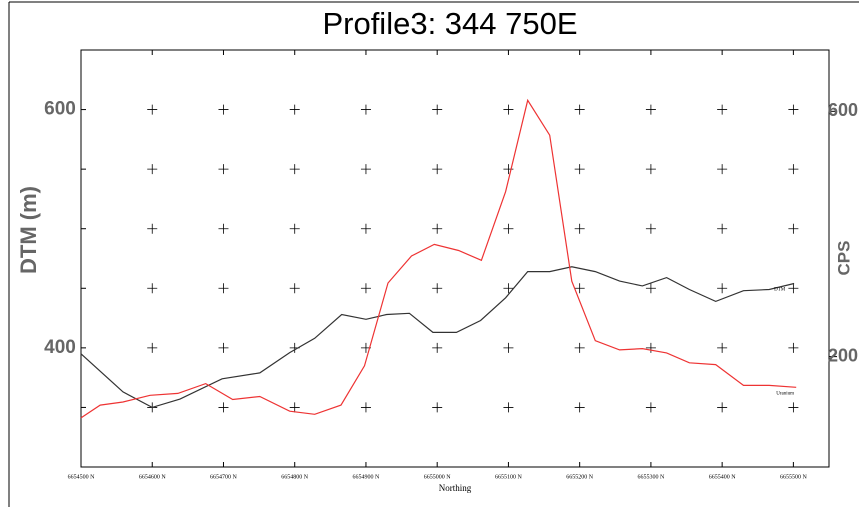 This screenshot has width=859, height=507. What do you see at coordinates (295, 477) in the screenshot?
I see `x-tick-label: 6654800 N` at bounding box center [295, 477].